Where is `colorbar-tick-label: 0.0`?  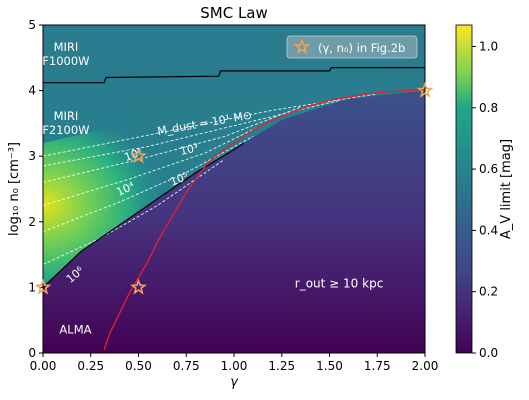 colorbar-tick-label: 0.0 is located at coordinates (488, 353).